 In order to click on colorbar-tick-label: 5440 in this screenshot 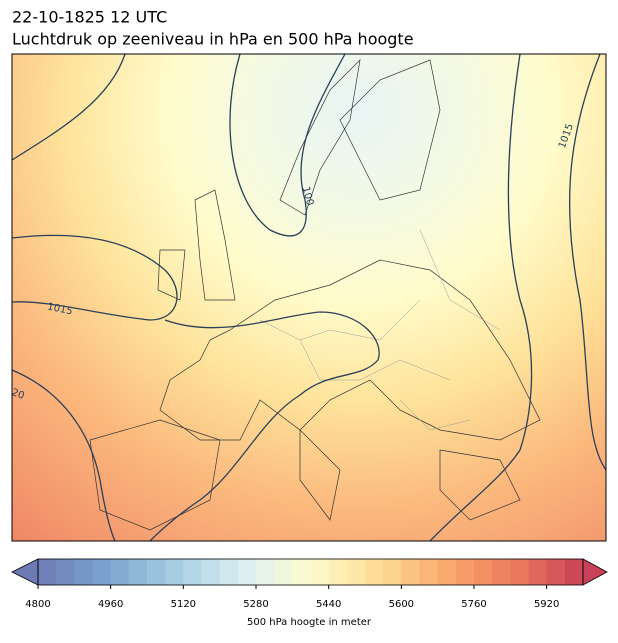, I will do `click(328, 604)`.